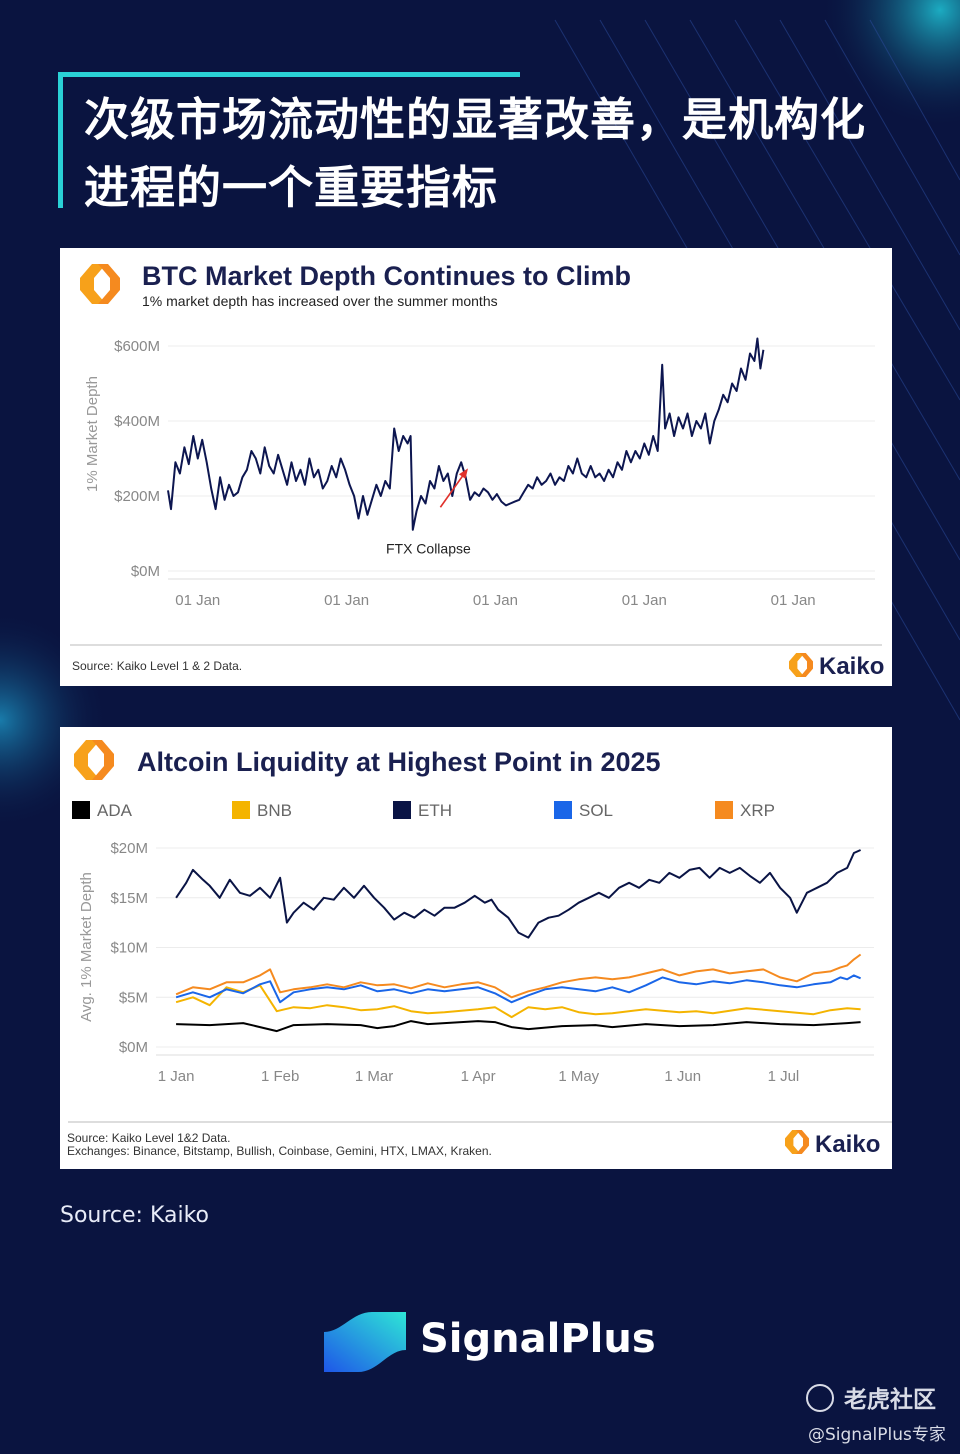 This screenshot has width=960, height=1454. What do you see at coordinates (137, 496) in the screenshot?
I see `y-tick-label: $200M` at bounding box center [137, 496].